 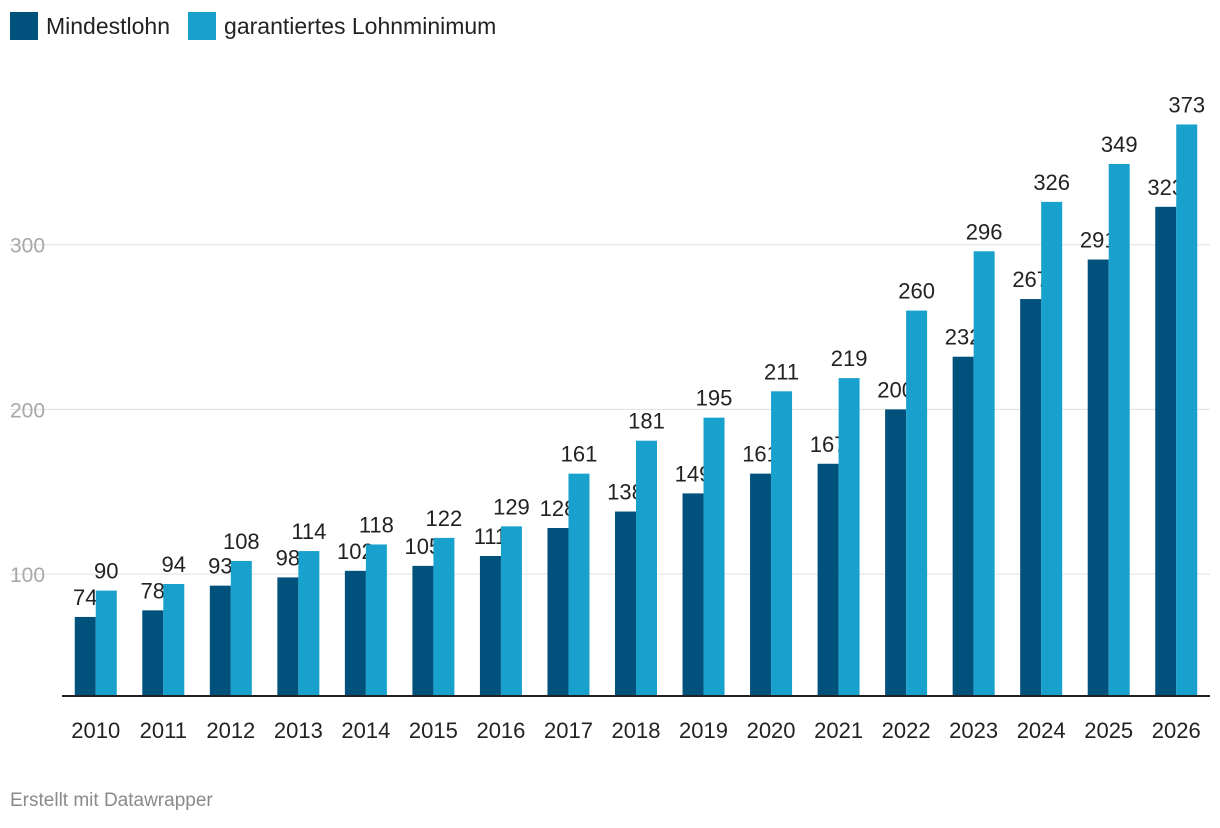 I want to click on data-label: 219, so click(x=849, y=358).